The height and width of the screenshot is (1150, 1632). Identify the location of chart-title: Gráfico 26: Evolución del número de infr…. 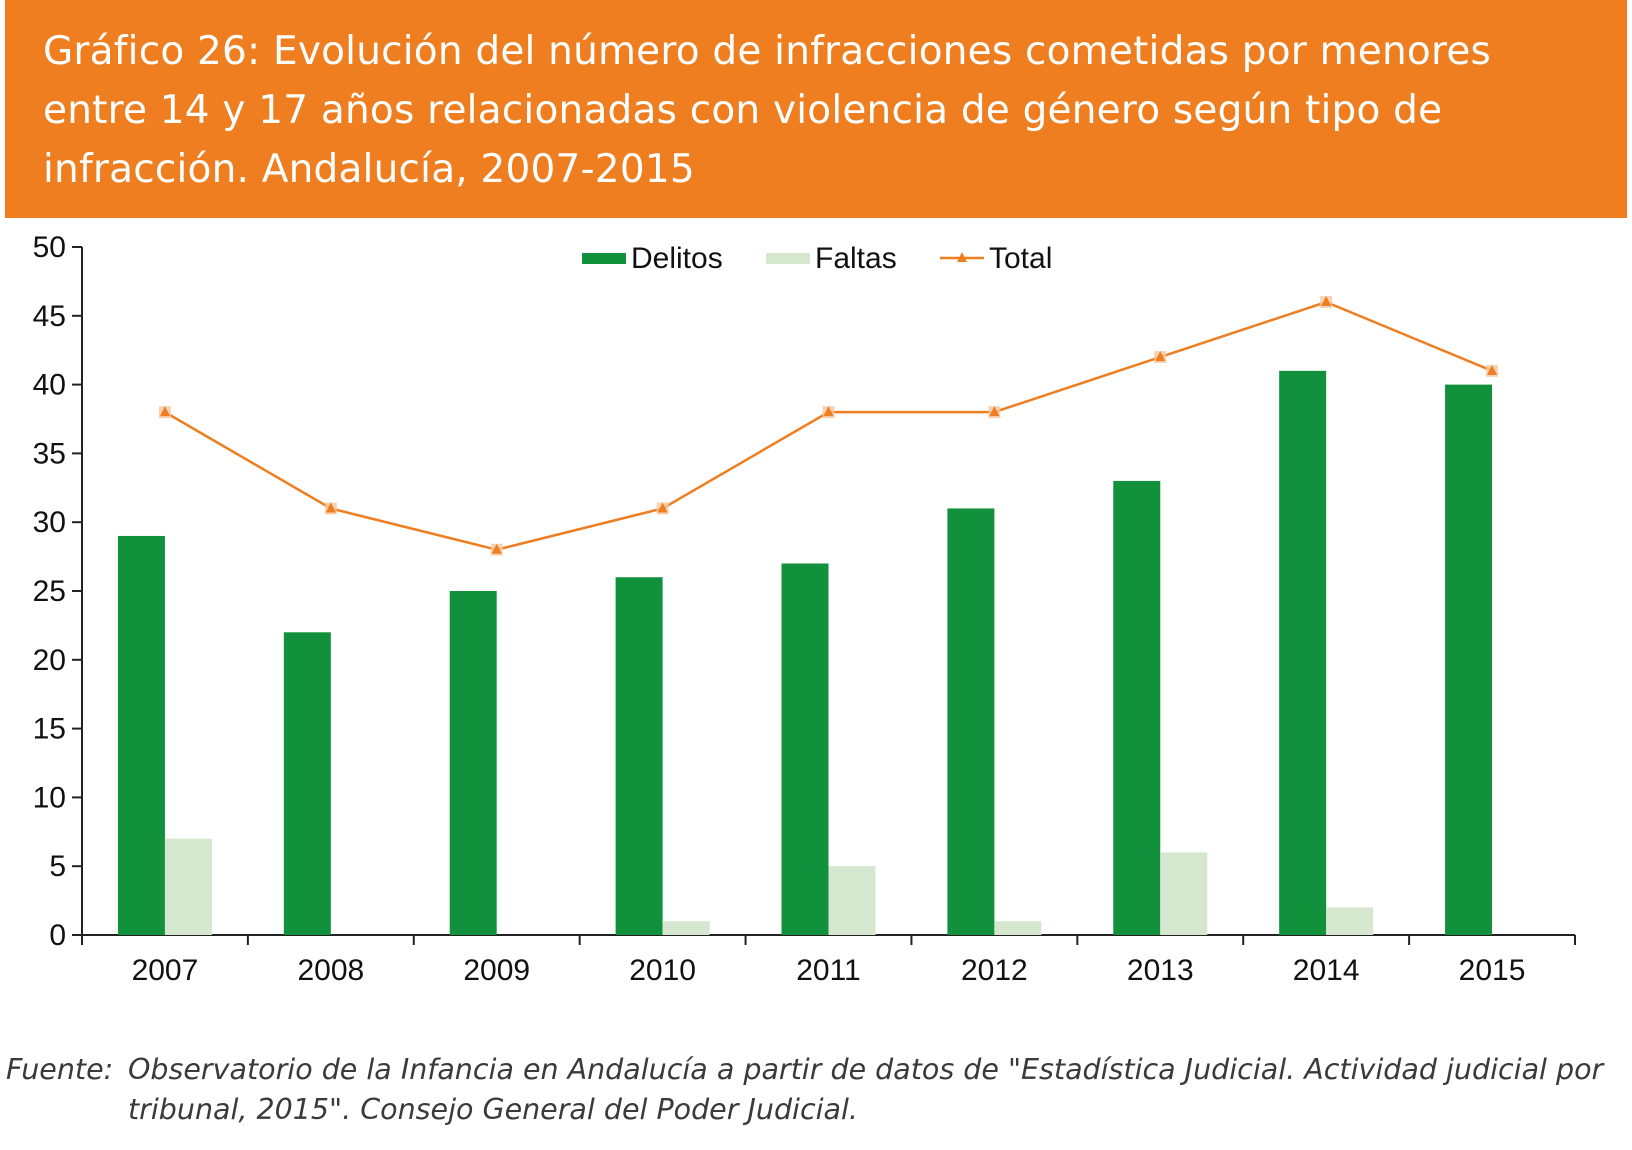
(767, 110).